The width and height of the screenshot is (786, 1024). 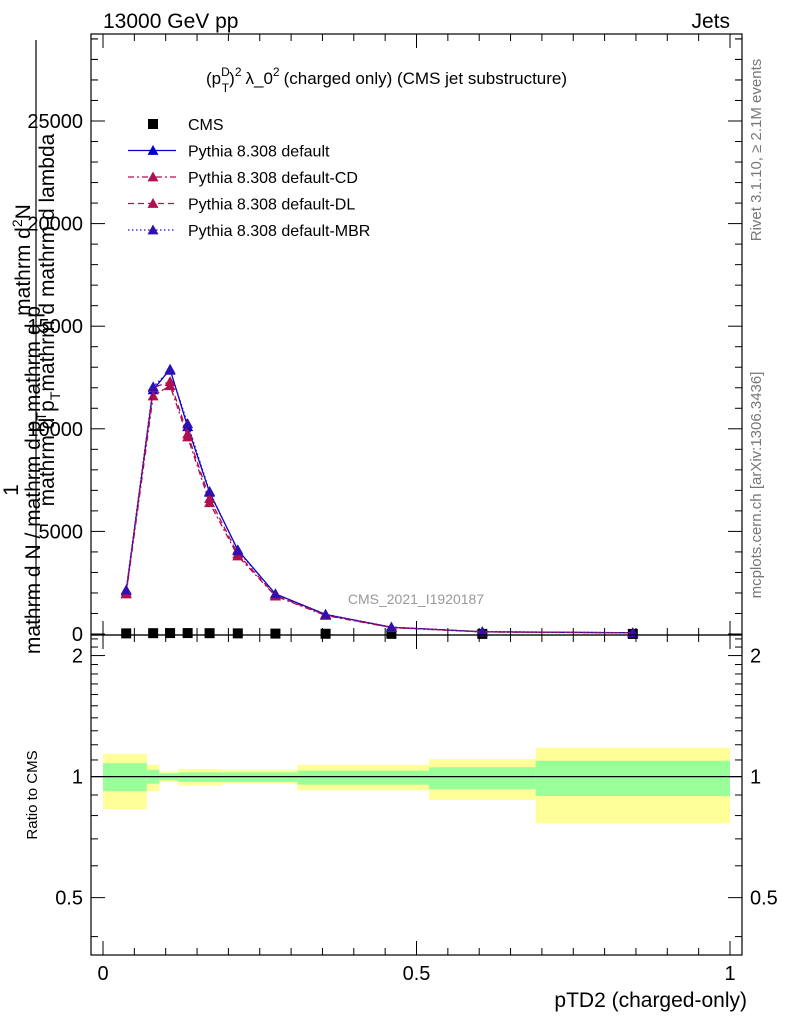 I want to click on title-lambda: λ_0, so click(x=259, y=78).